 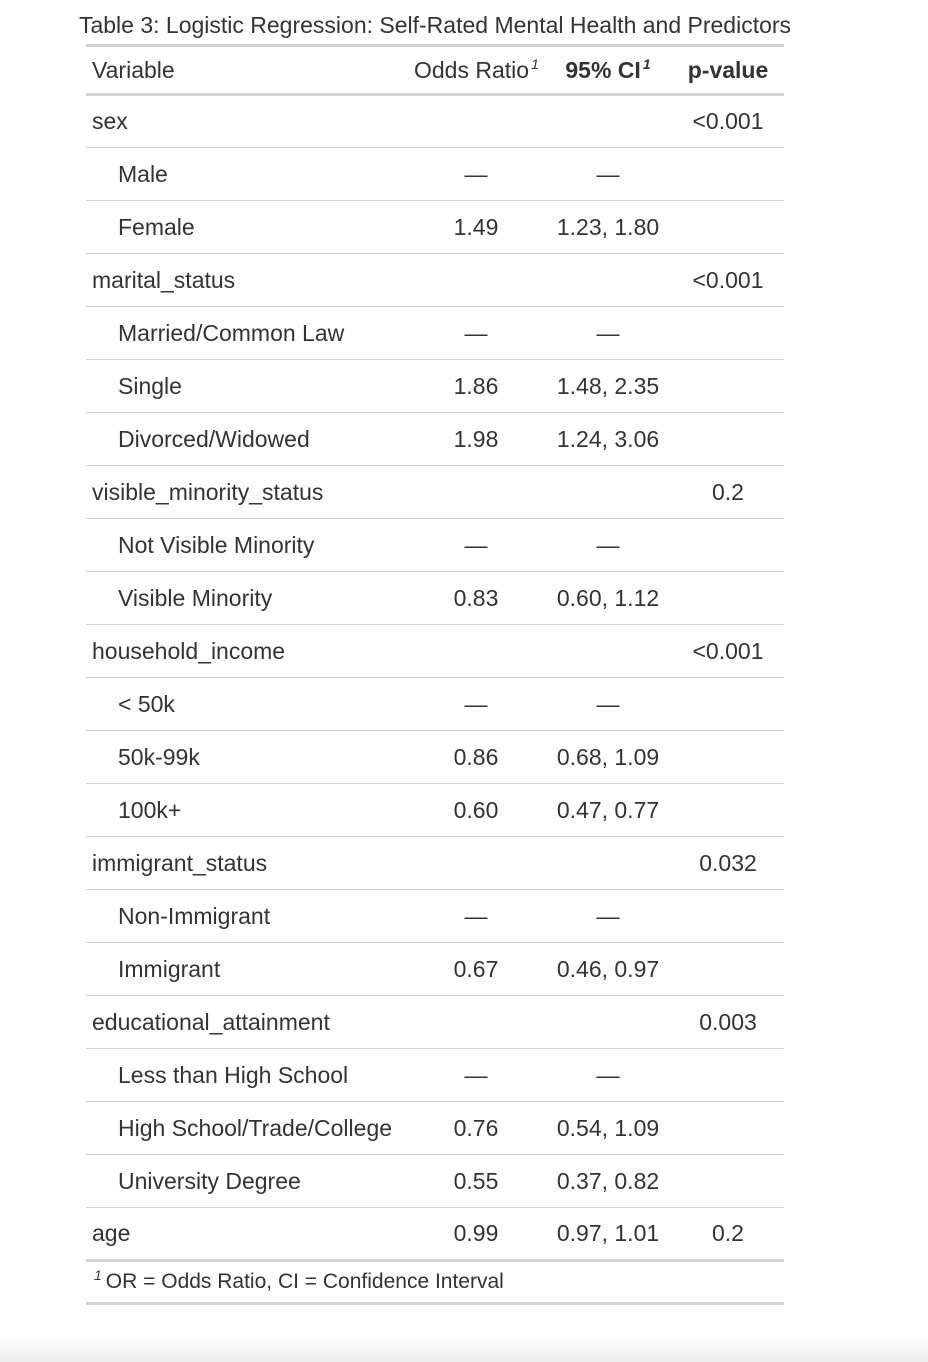 What do you see at coordinates (435, 333) in the screenshot?
I see `table-row: Married/Common Law — —` at bounding box center [435, 333].